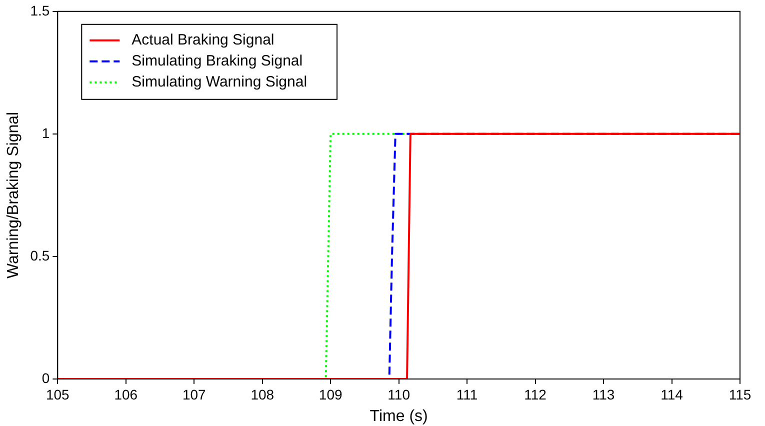 This screenshot has width=765, height=426. I want to click on y-tick-label: 1.5, so click(40, 10).